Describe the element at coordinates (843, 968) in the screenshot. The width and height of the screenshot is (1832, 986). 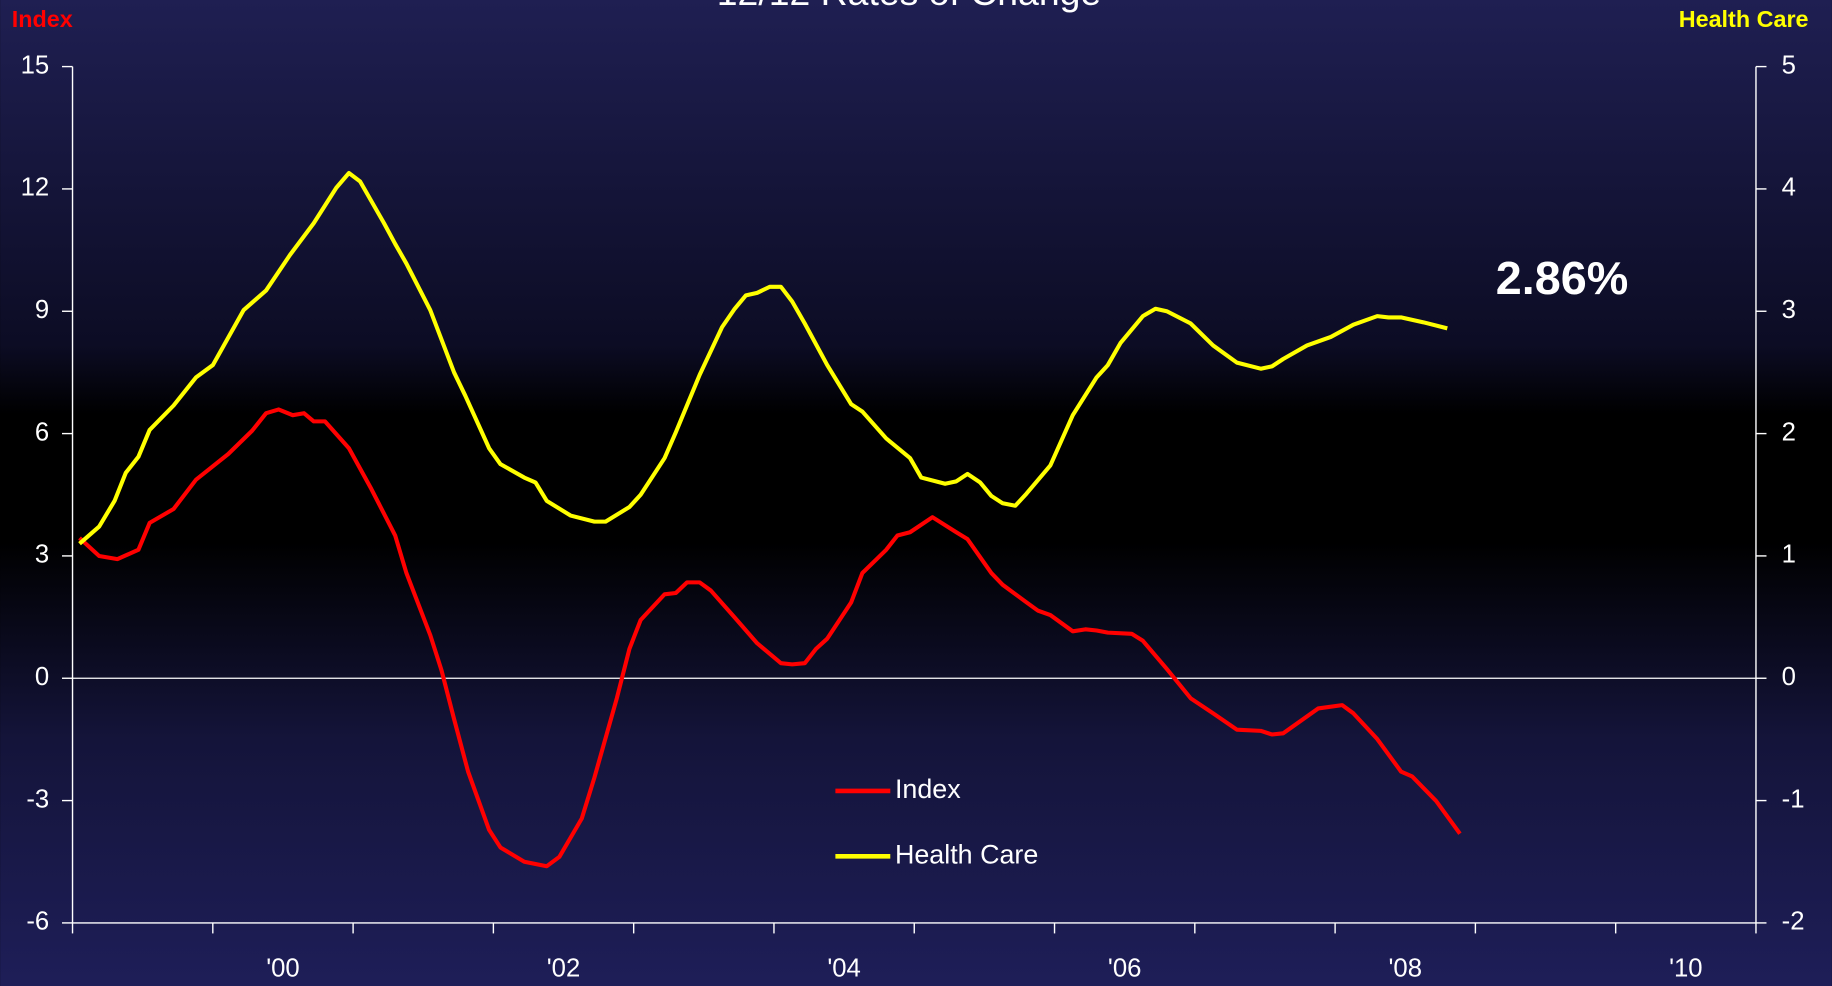
I see `x-tick-label: '04` at that location.